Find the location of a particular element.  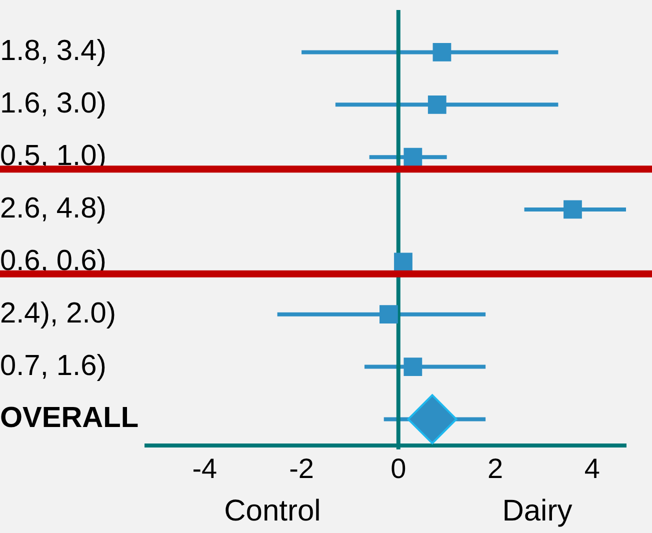

x-tick-label: 4 is located at coordinates (592, 468).